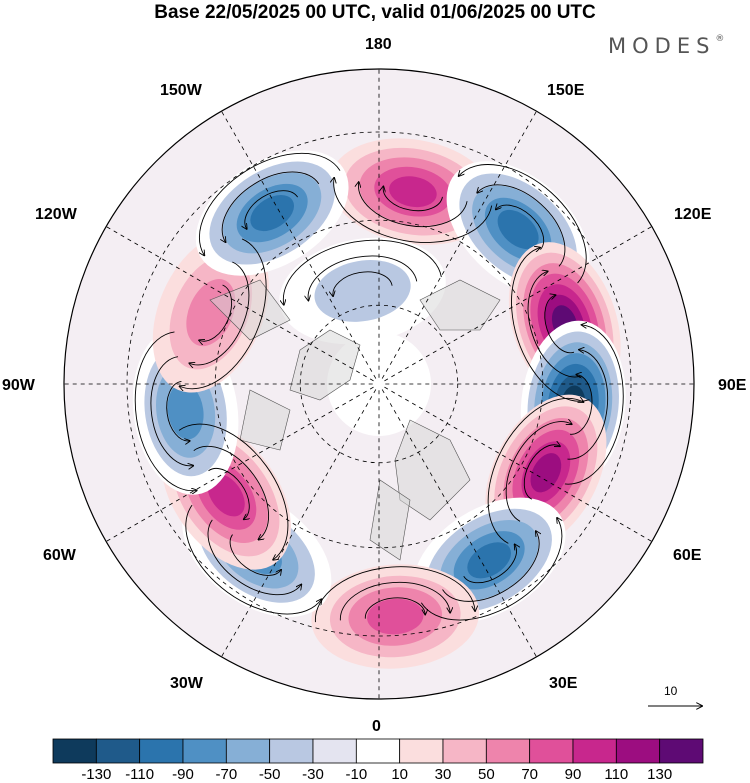  Describe the element at coordinates (269, 774) in the screenshot. I see `colorbar-tick-label: -50` at that location.